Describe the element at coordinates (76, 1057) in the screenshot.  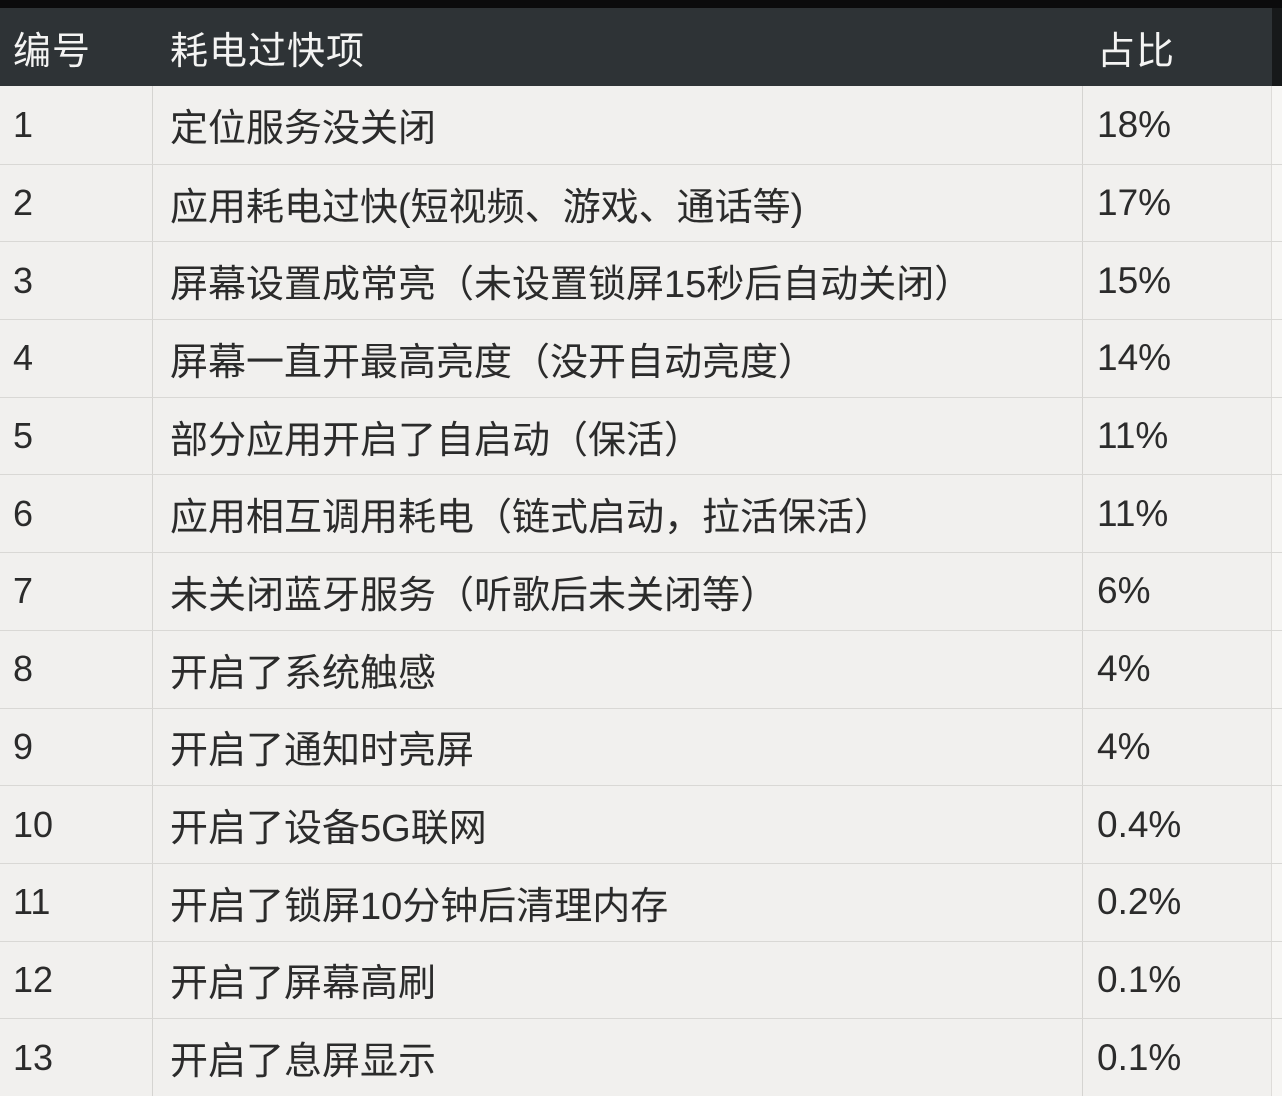
I see `row-id: 13` at that location.